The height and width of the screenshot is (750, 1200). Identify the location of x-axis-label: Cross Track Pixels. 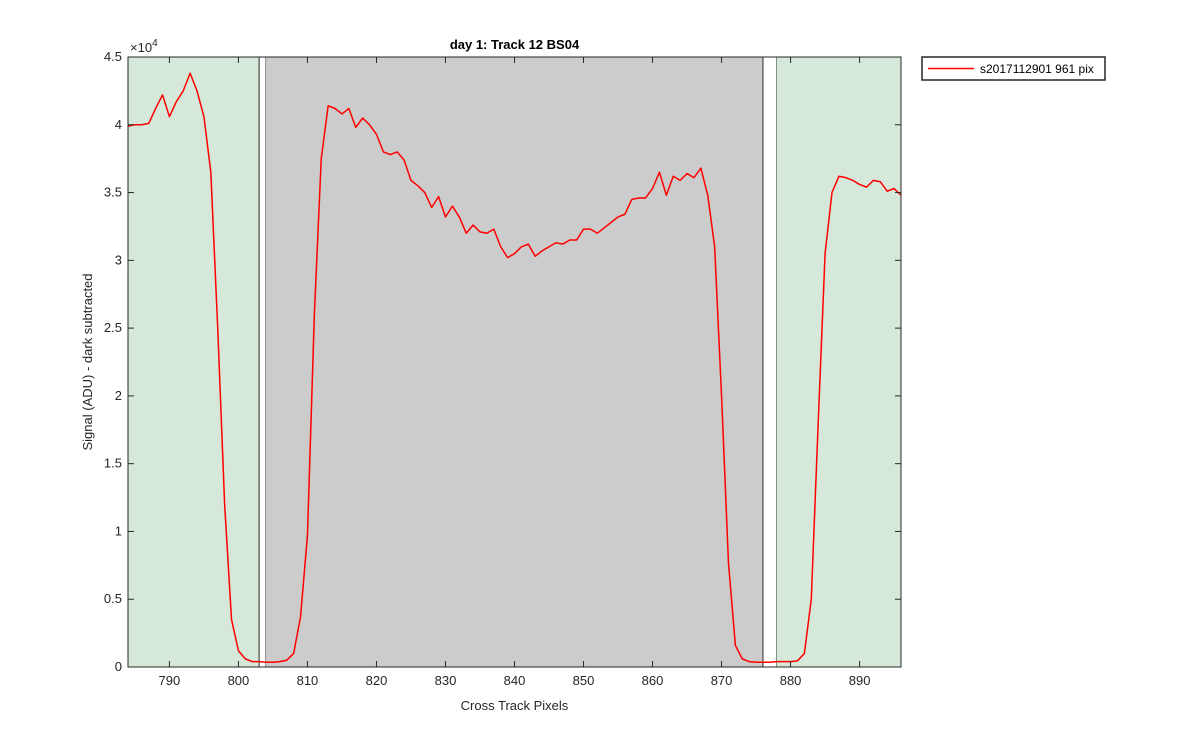
(515, 705).